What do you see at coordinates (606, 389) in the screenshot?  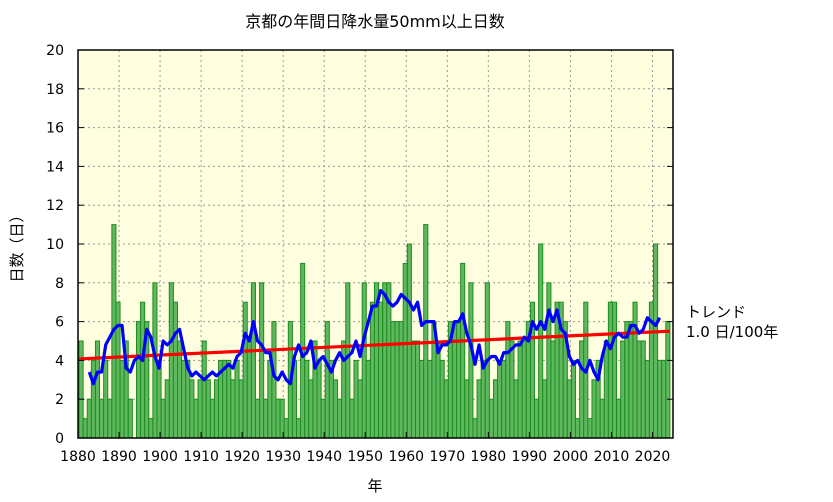 I see `bar-2009` at bounding box center [606, 389].